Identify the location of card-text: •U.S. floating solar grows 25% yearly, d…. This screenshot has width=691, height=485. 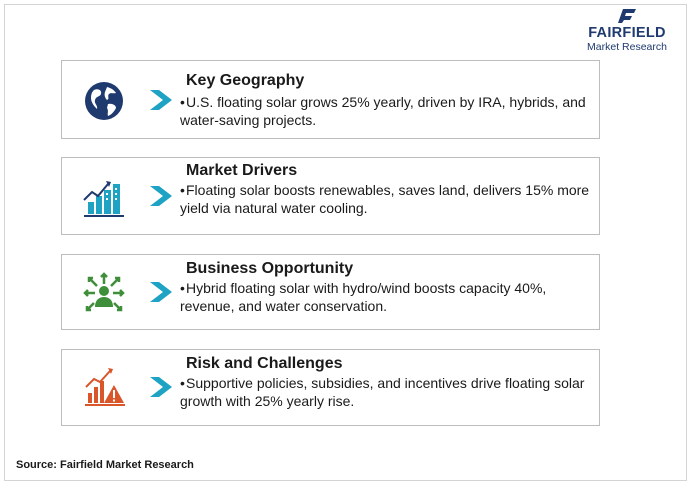
(383, 111).